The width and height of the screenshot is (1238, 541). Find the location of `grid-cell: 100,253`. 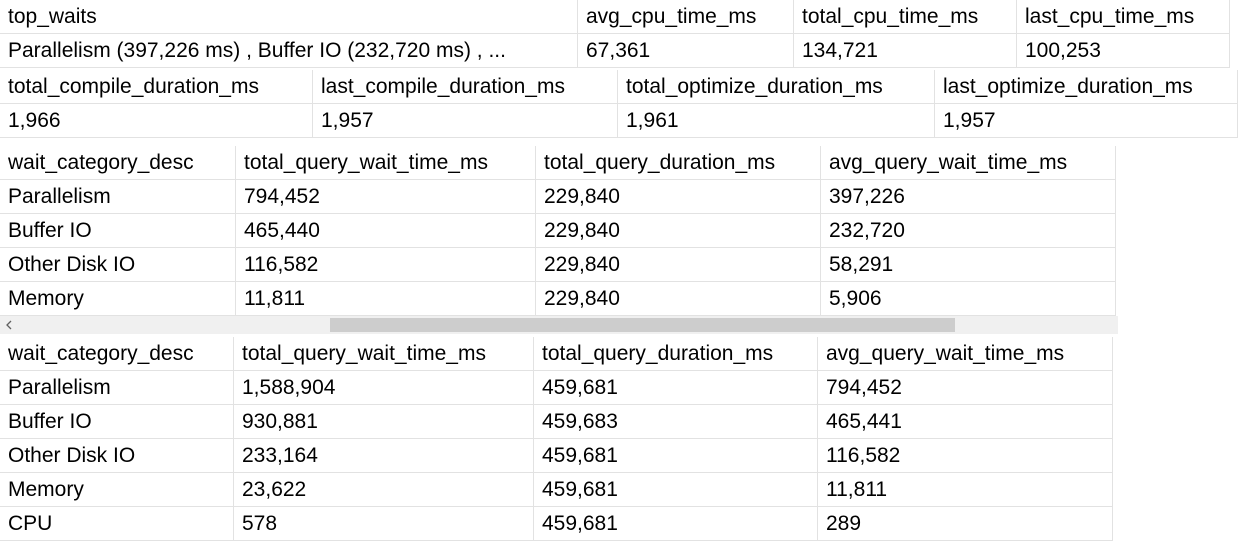

grid-cell: 100,253 is located at coordinates (1123, 51).